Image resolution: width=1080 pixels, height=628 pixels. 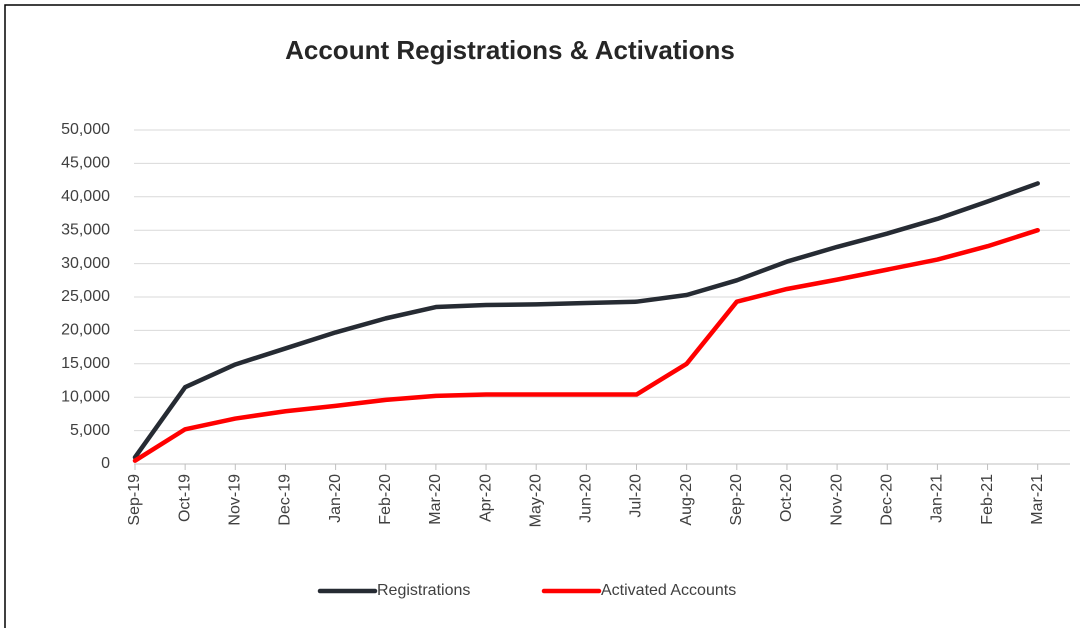 What do you see at coordinates (85, 229) in the screenshot?
I see `y-tick-label: 35,000` at bounding box center [85, 229].